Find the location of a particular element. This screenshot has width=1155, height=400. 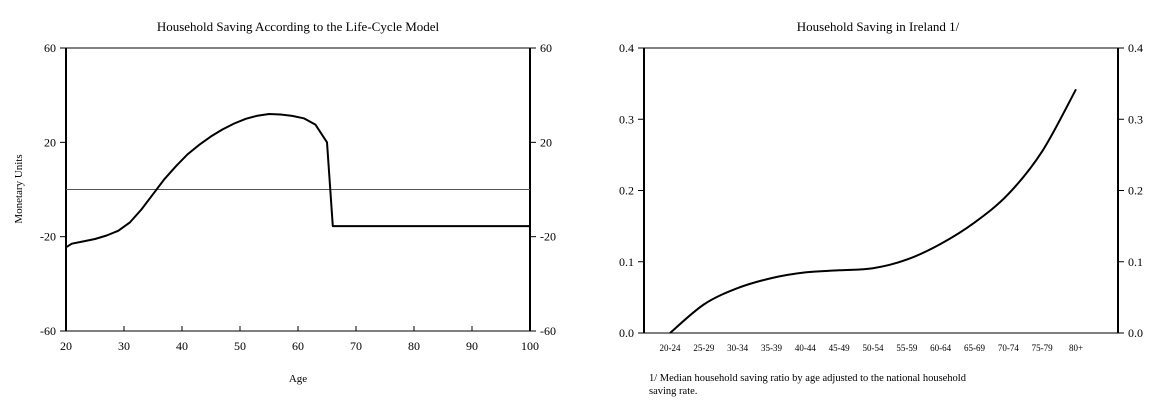

y-tick-label: 0.1 is located at coordinates (626, 262).